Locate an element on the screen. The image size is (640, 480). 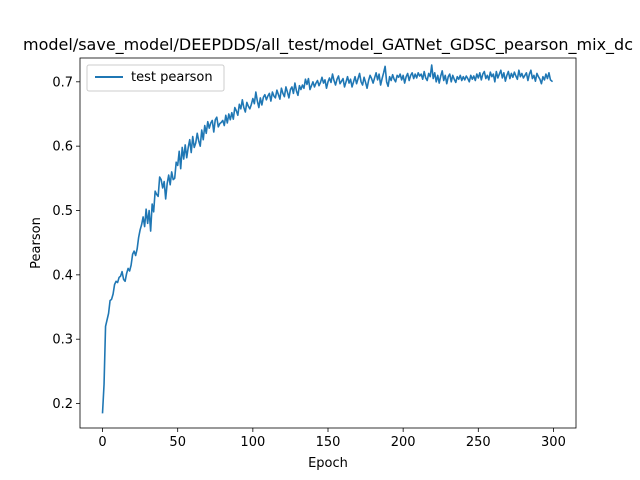
y-tick-label: 0.4 is located at coordinates (62, 275).